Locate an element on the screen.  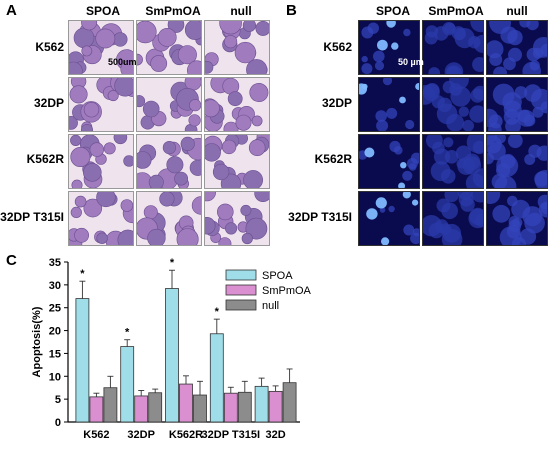
panel-b-row-k562r: K562R is located at coordinates (333, 159).